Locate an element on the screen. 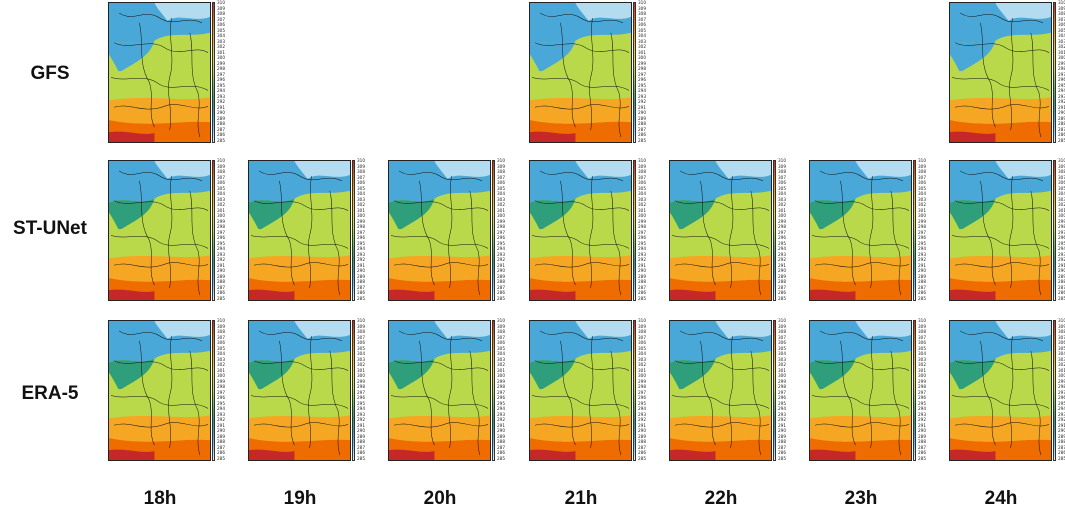 Image resolution: width=1065 pixels, height=510 pixels. row-label-gfs: GFS is located at coordinates (50, 73).